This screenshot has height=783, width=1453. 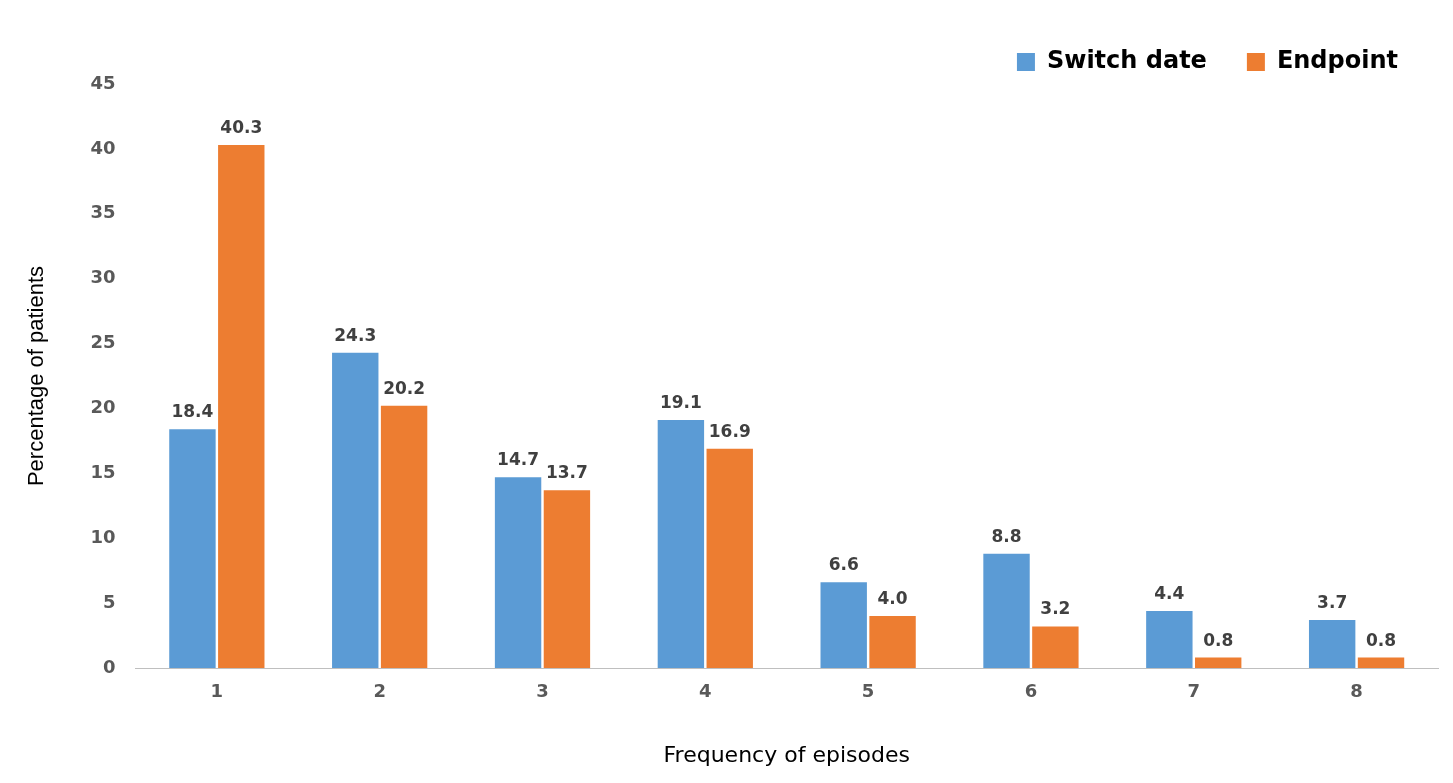 What do you see at coordinates (404, 387) in the screenshot?
I see `data-label: 20.2` at bounding box center [404, 387].